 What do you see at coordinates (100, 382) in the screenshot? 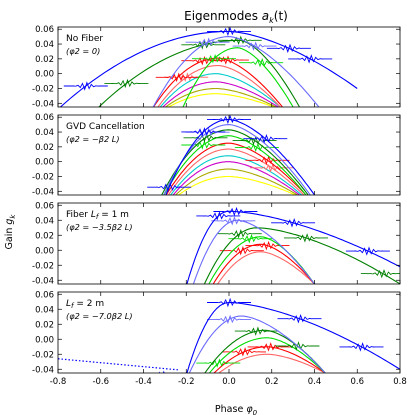
I see `x-tick-label: -0.6` at bounding box center [100, 382].